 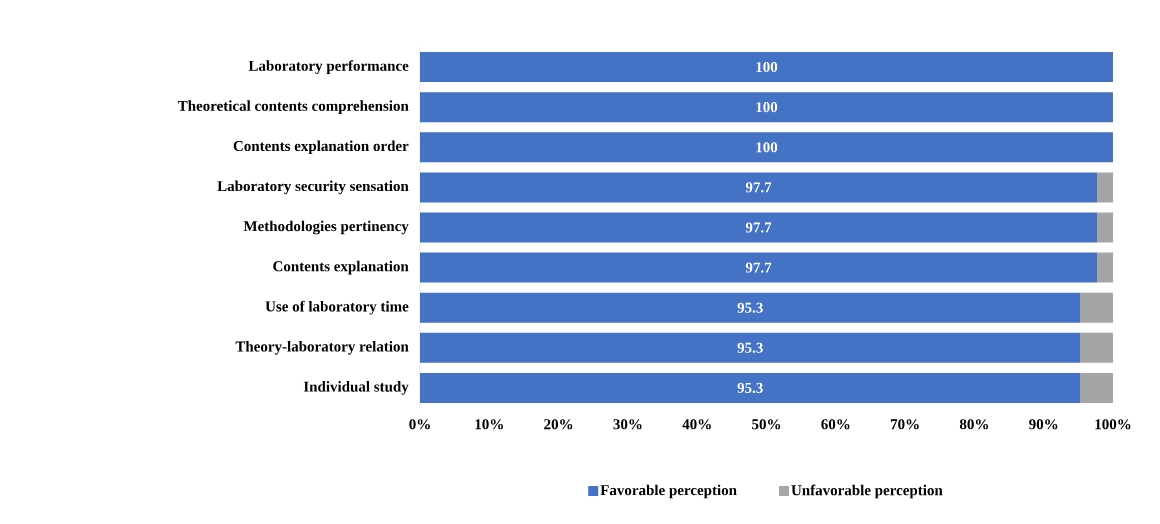 I want to click on x-tick-label: 90%, so click(x=1043, y=424).